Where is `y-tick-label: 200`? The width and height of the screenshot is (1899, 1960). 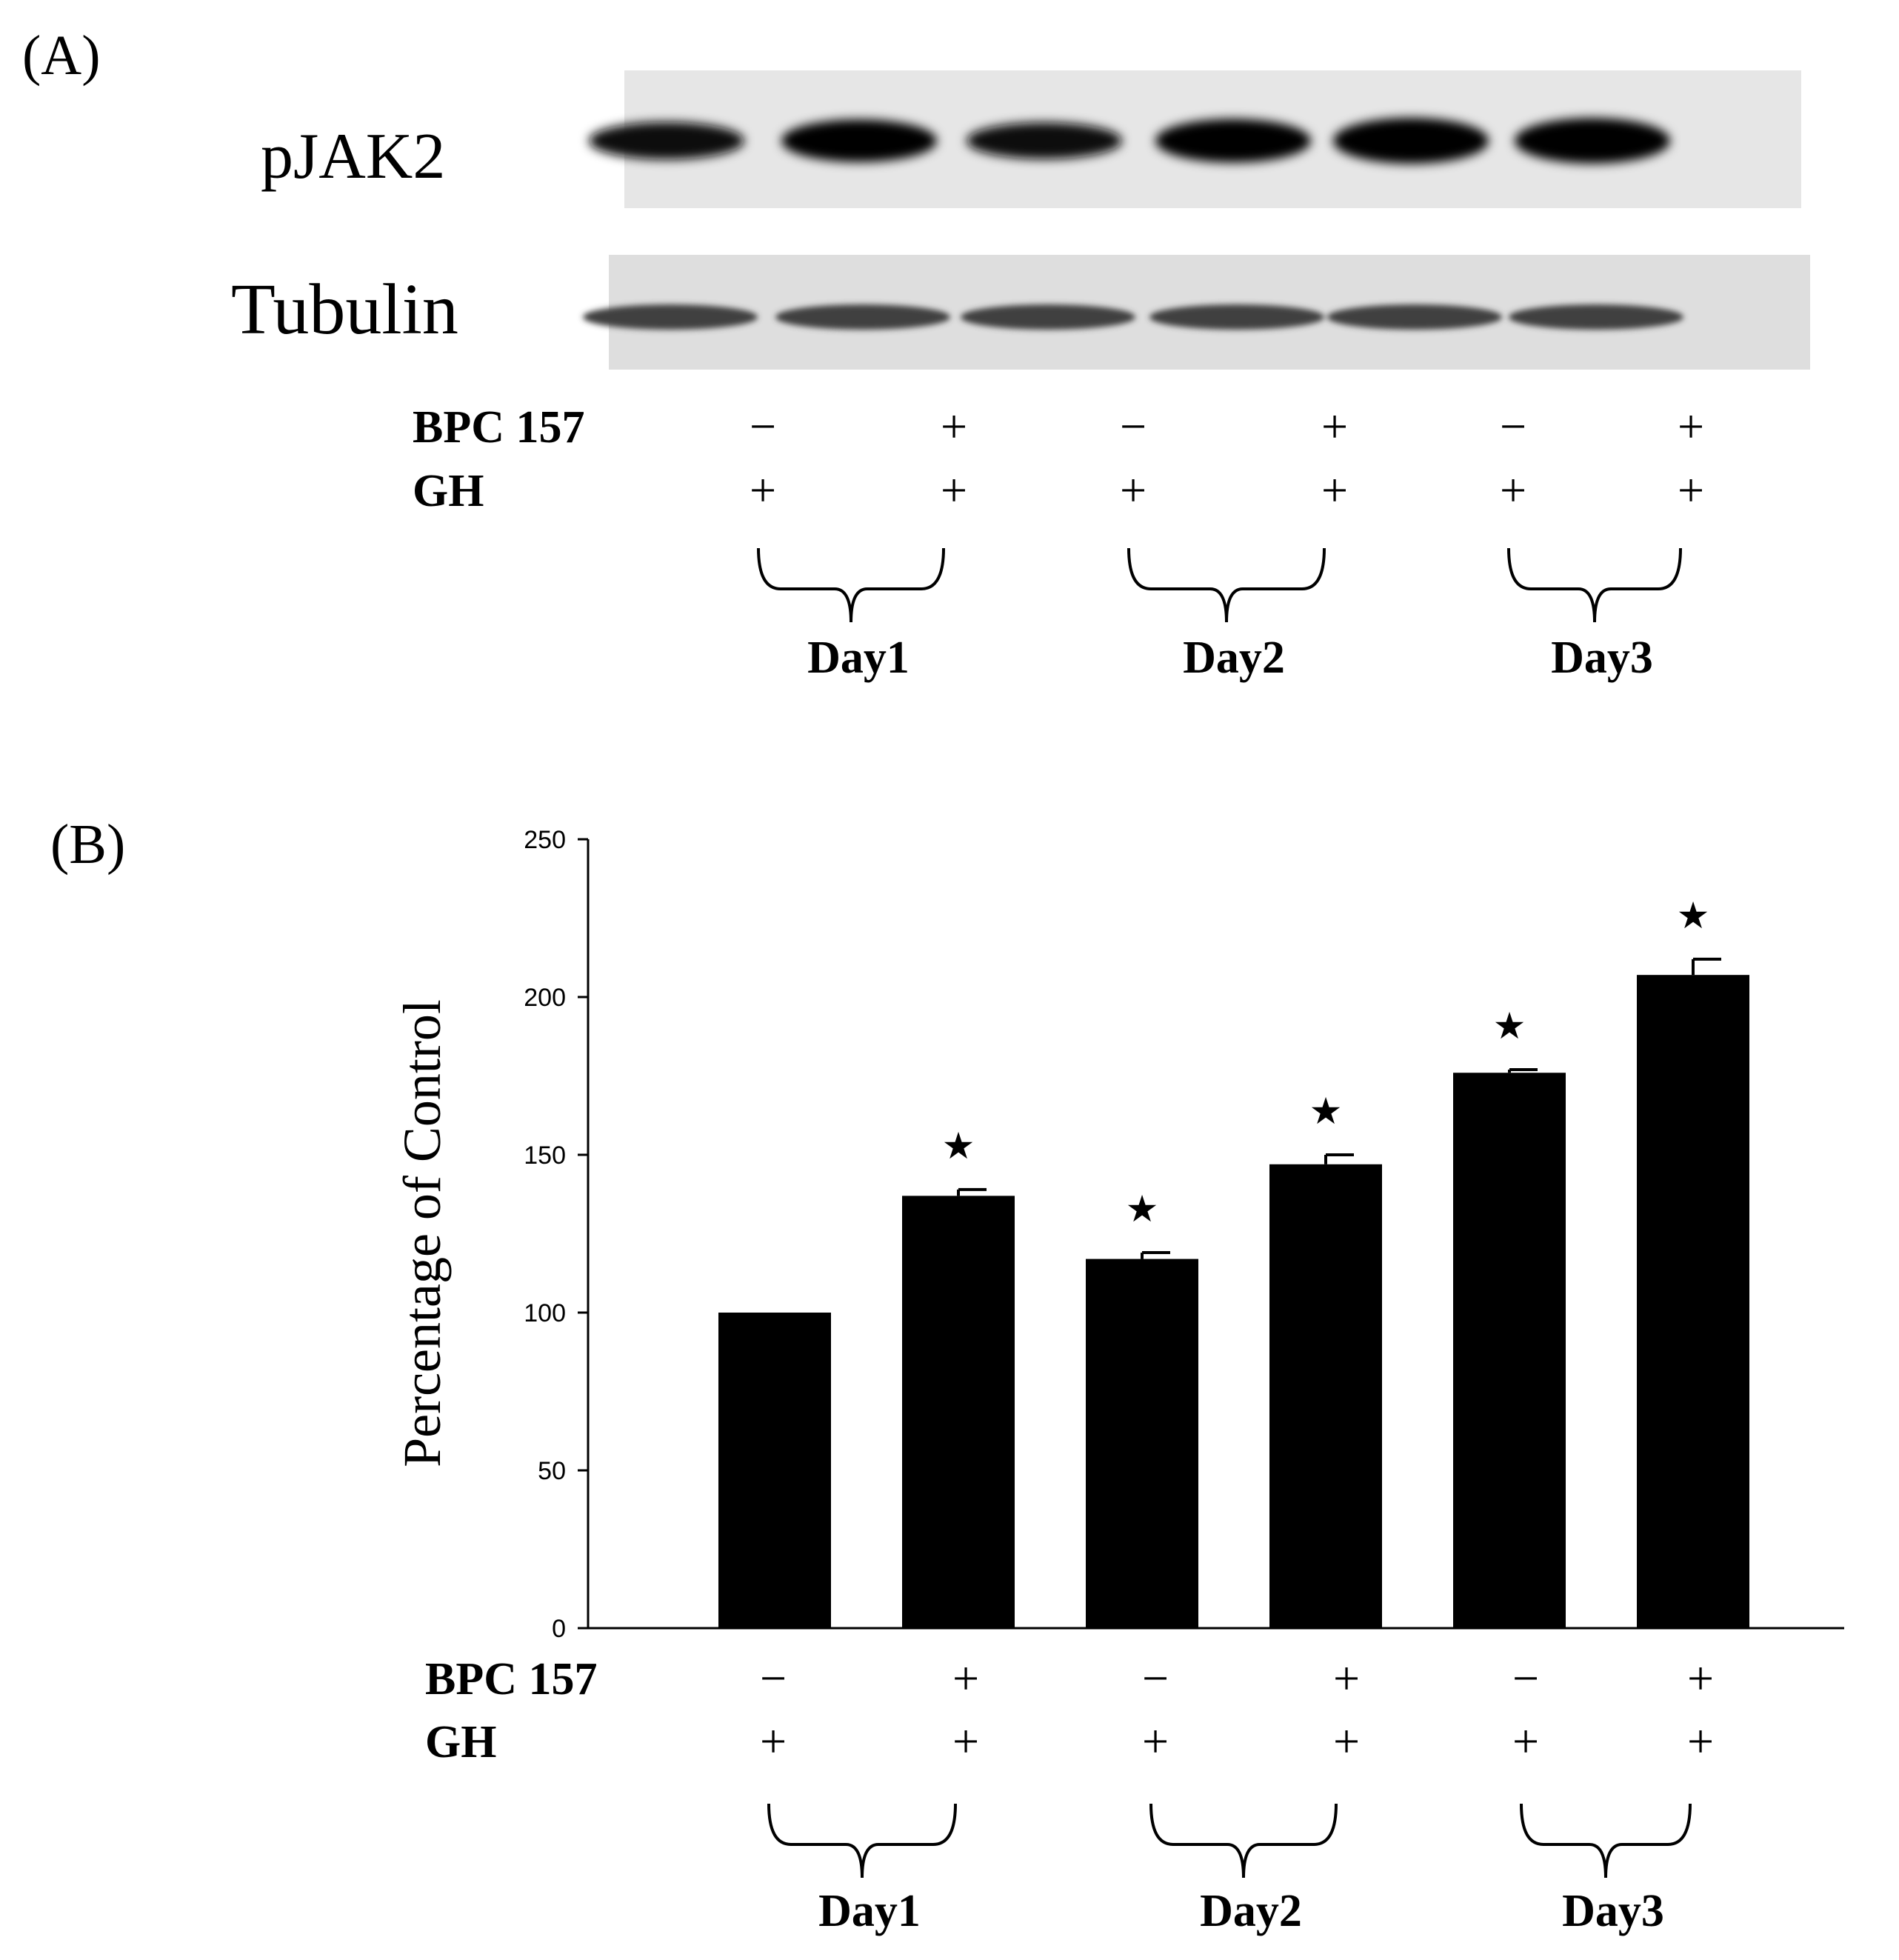 y-tick-label: 200 is located at coordinates (545, 998).